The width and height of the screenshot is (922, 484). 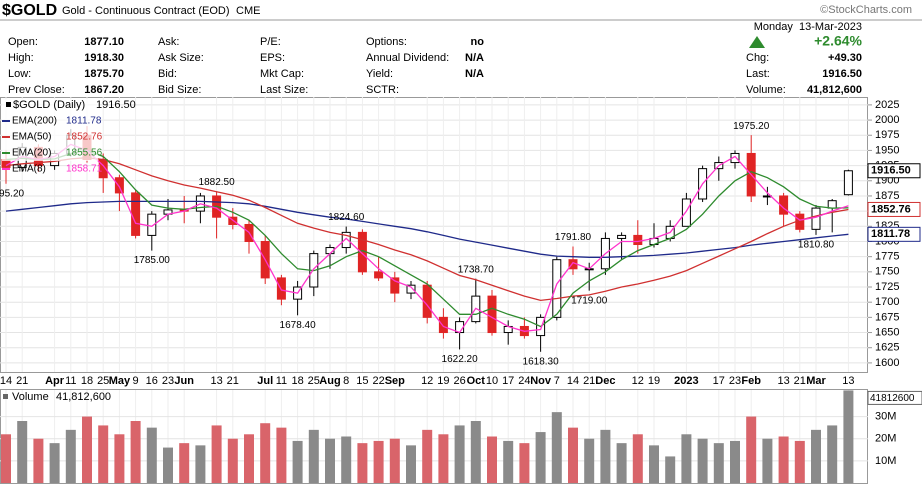 What do you see at coordinates (474, 58) in the screenshot?
I see `field-value: N/A` at bounding box center [474, 58].